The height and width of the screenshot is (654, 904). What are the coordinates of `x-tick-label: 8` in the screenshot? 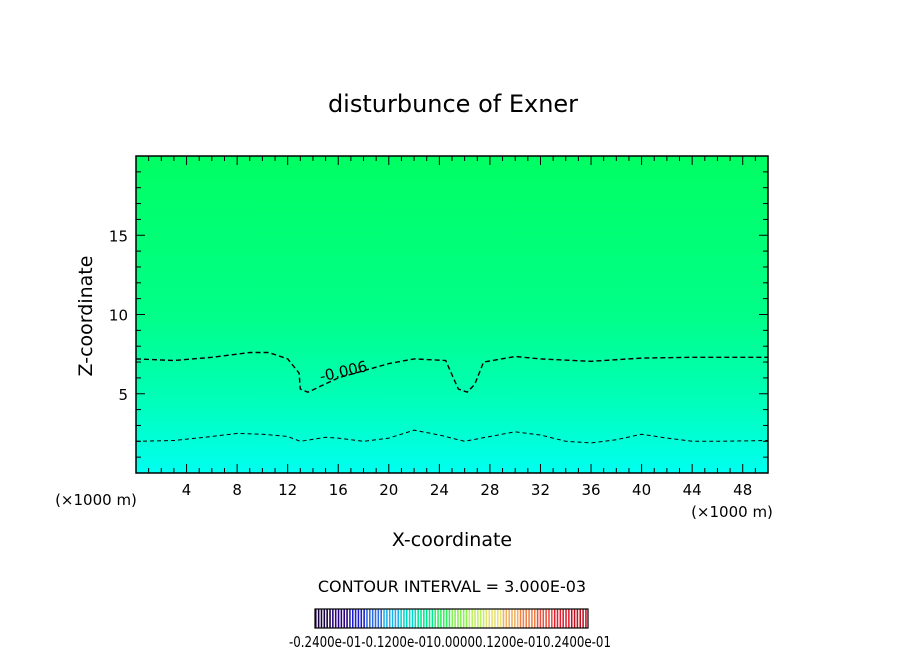 It's located at (237, 490).